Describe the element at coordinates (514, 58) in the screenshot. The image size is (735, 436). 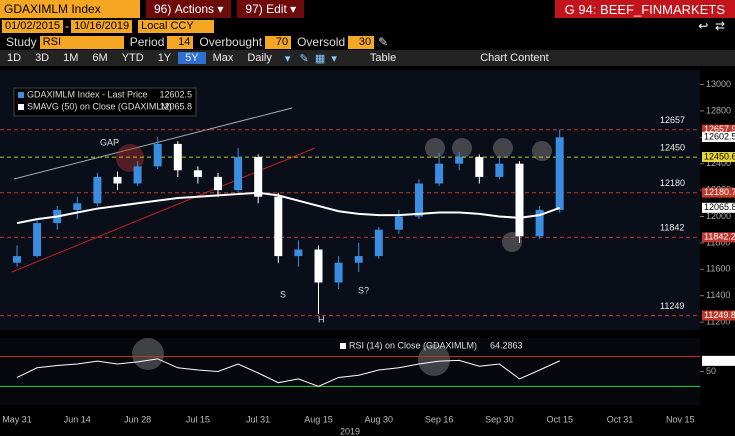
I see `chart-content: Chart Content` at that location.